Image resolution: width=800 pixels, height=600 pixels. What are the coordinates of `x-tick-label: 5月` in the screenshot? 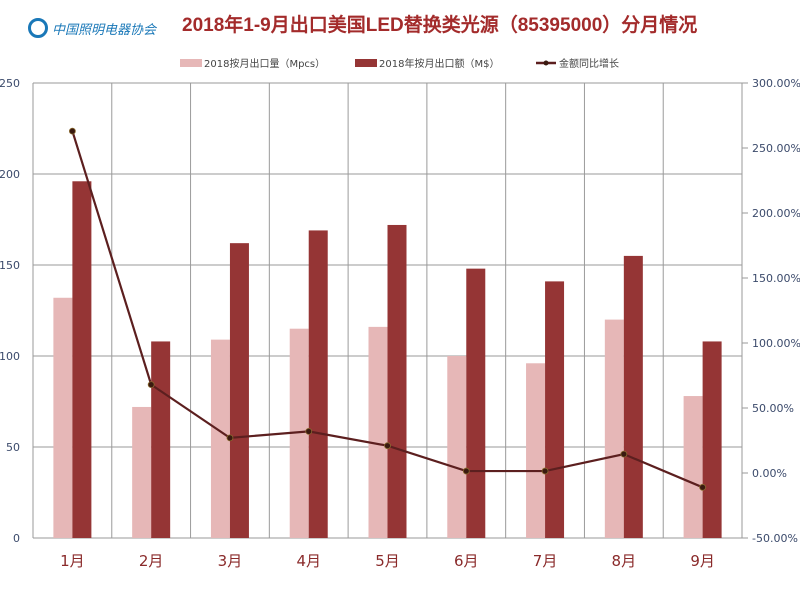 It's located at (387, 561).